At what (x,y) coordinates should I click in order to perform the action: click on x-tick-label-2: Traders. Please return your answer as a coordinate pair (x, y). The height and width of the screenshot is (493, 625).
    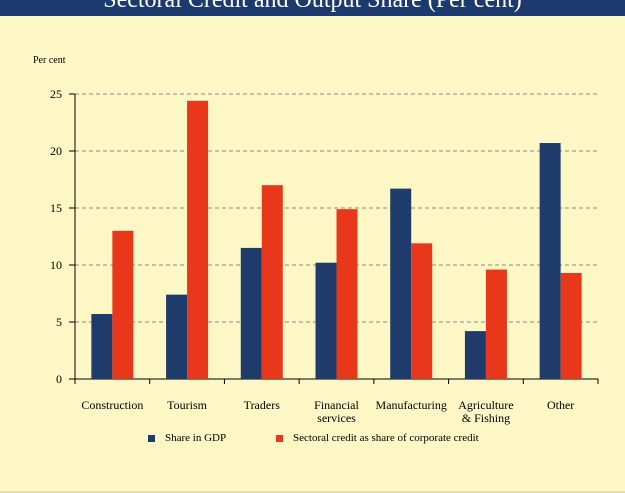
    Looking at the image, I should click on (262, 405).